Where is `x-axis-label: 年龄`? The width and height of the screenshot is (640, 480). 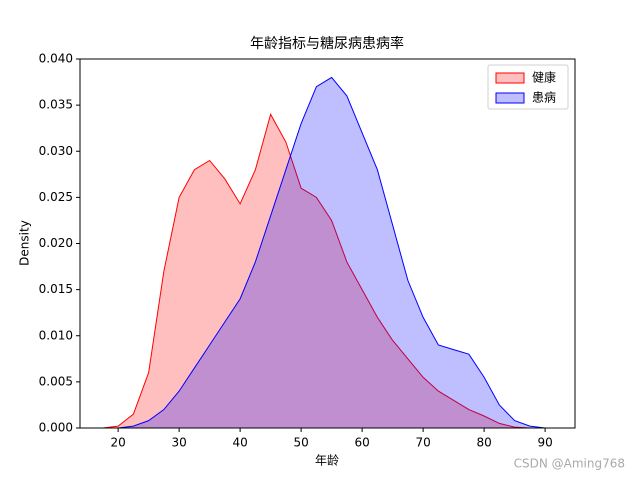 x-axis-label: 年龄 is located at coordinates (327, 461).